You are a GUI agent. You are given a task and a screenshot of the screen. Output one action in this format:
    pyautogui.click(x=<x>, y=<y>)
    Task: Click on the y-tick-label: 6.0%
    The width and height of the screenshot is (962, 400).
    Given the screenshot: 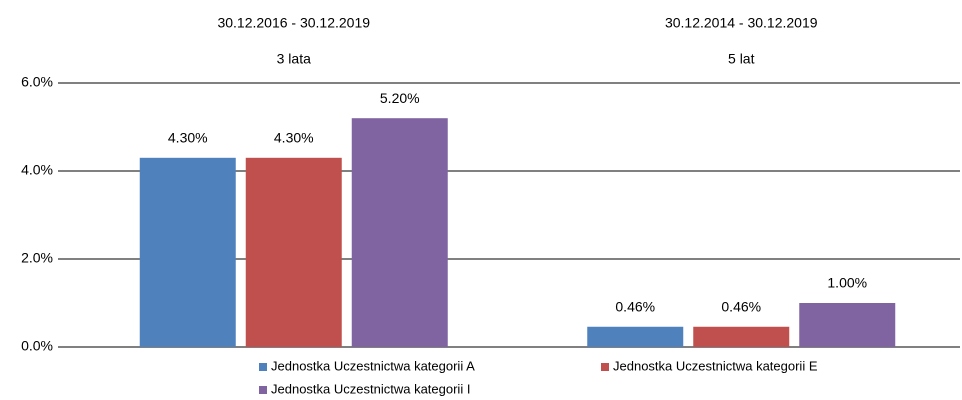 What is the action you would take?
    pyautogui.click(x=37, y=82)
    